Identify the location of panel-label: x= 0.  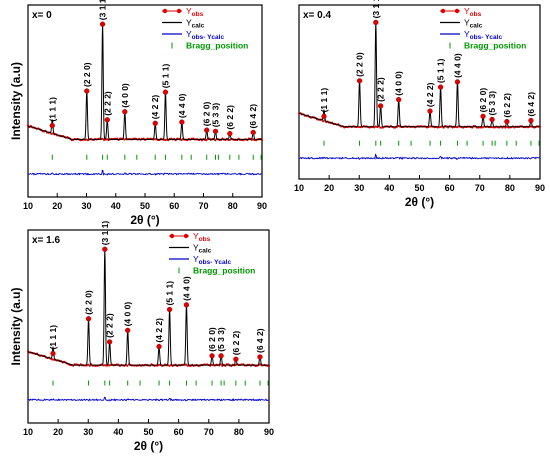
(42, 15).